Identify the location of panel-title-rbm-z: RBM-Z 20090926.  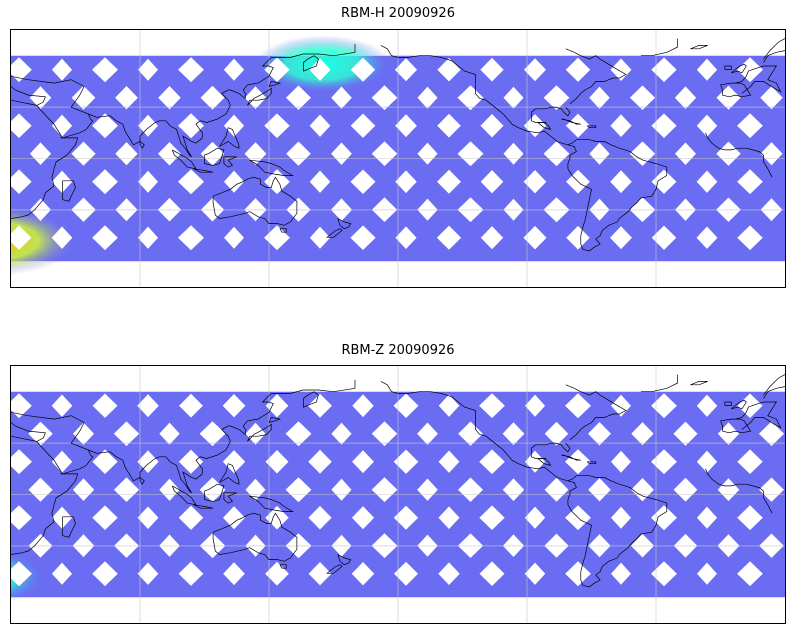
(398, 350).